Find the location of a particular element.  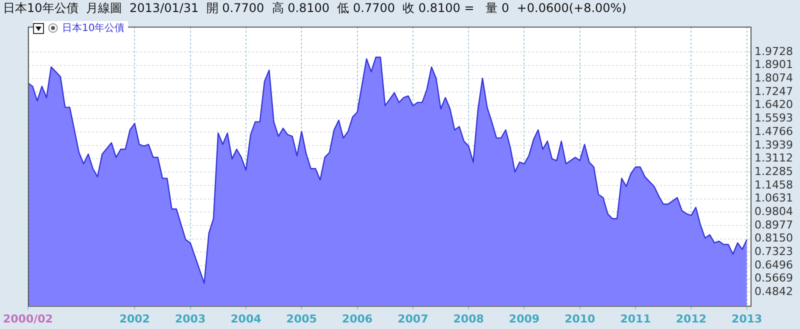

y-tick-label: 0.9804 is located at coordinates (774, 211).